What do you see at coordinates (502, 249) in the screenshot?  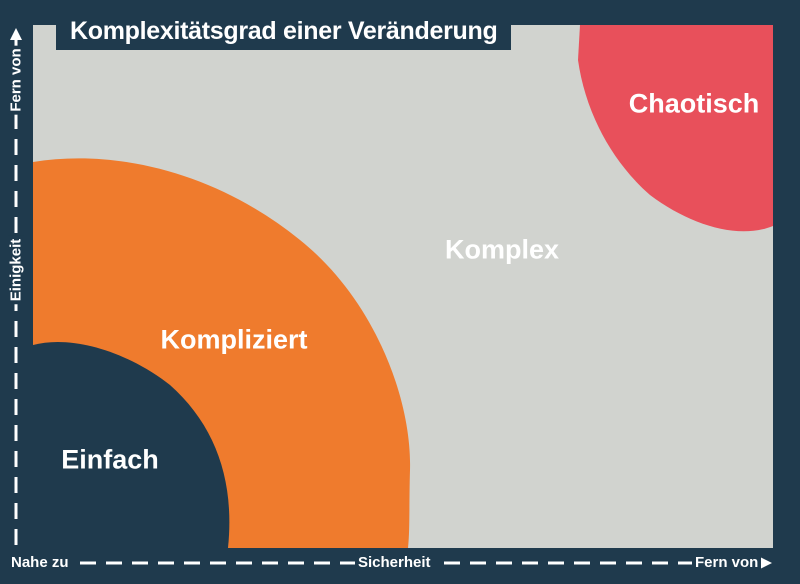 I see `komplex-label: Komplex` at bounding box center [502, 249].